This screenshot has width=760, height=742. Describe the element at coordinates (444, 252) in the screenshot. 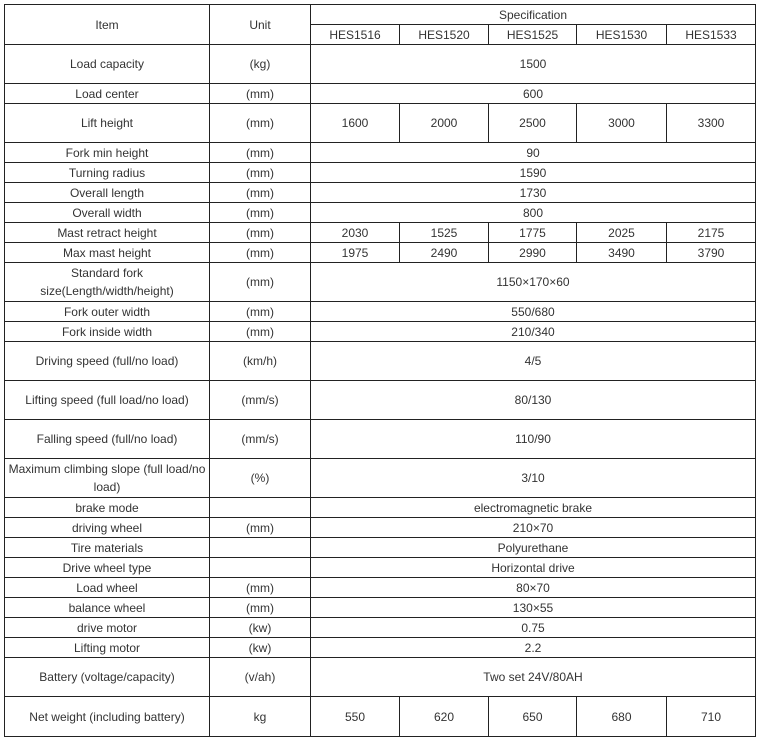

I see `row-value: 2490` at that location.